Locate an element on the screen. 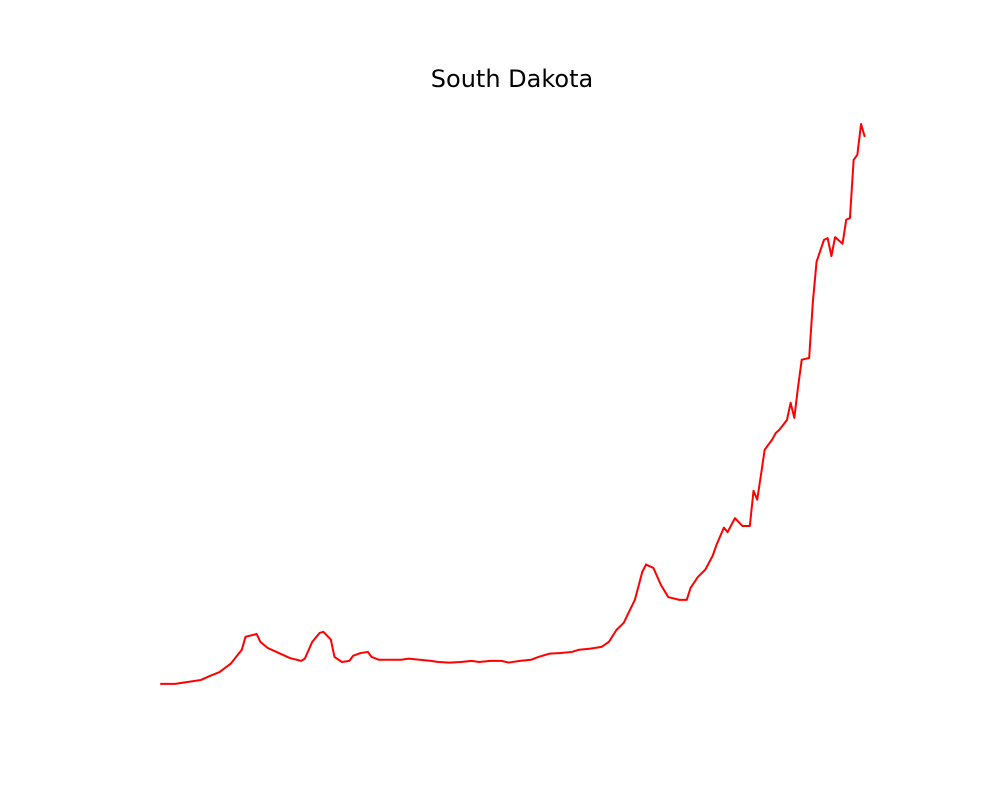  chart-title: South Dakota is located at coordinates (512, 79).